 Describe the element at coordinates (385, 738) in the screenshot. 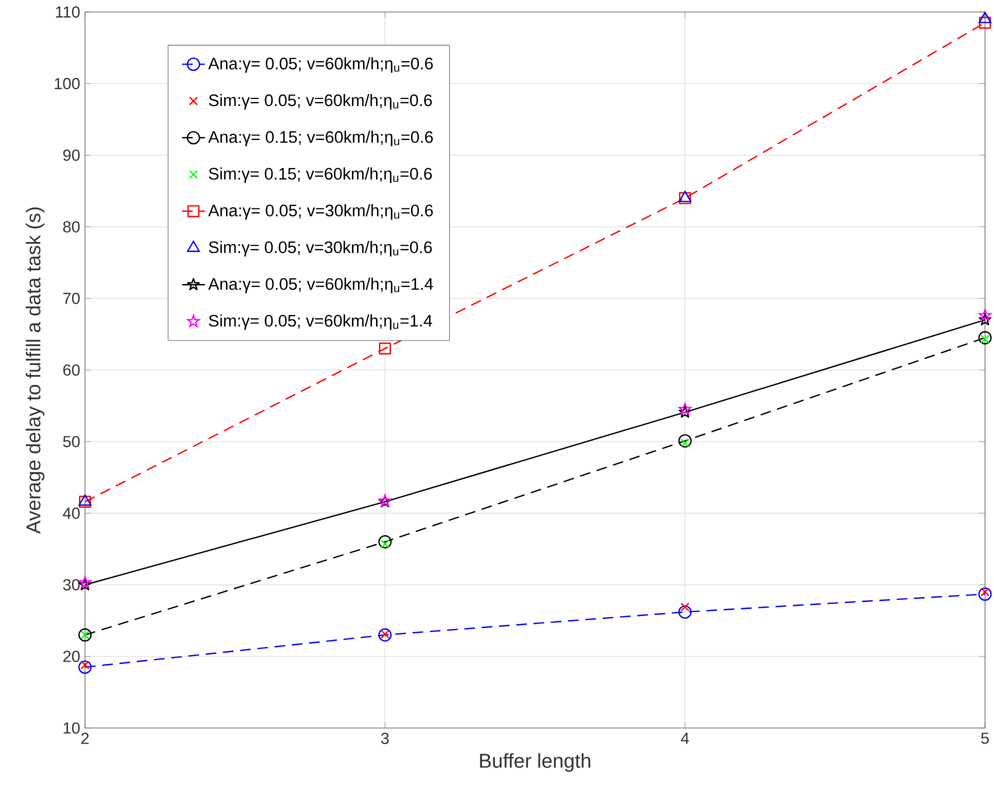

I see `x-tick-label: 3` at that location.